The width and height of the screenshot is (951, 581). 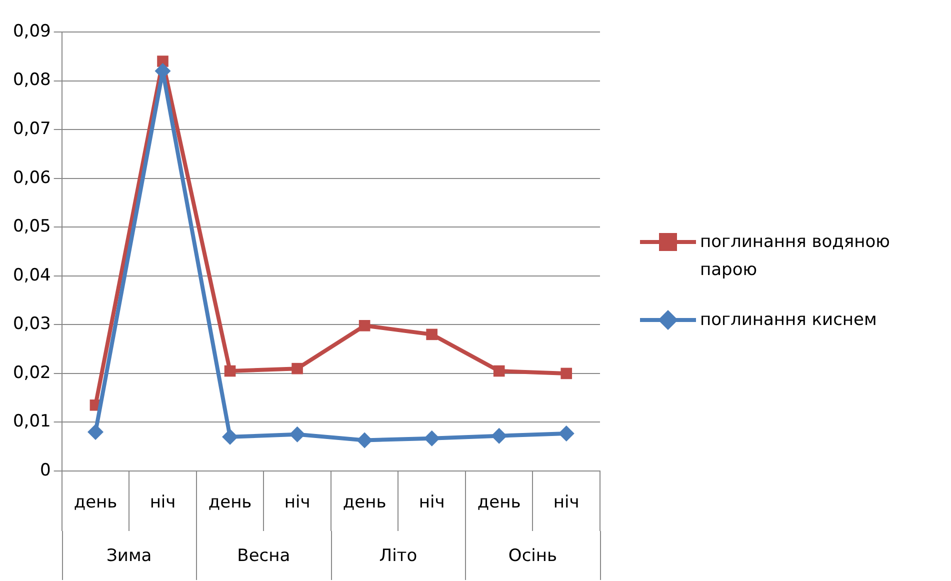 I want to click on legend-label: поглинання водяною парою, so click(x=795, y=256).